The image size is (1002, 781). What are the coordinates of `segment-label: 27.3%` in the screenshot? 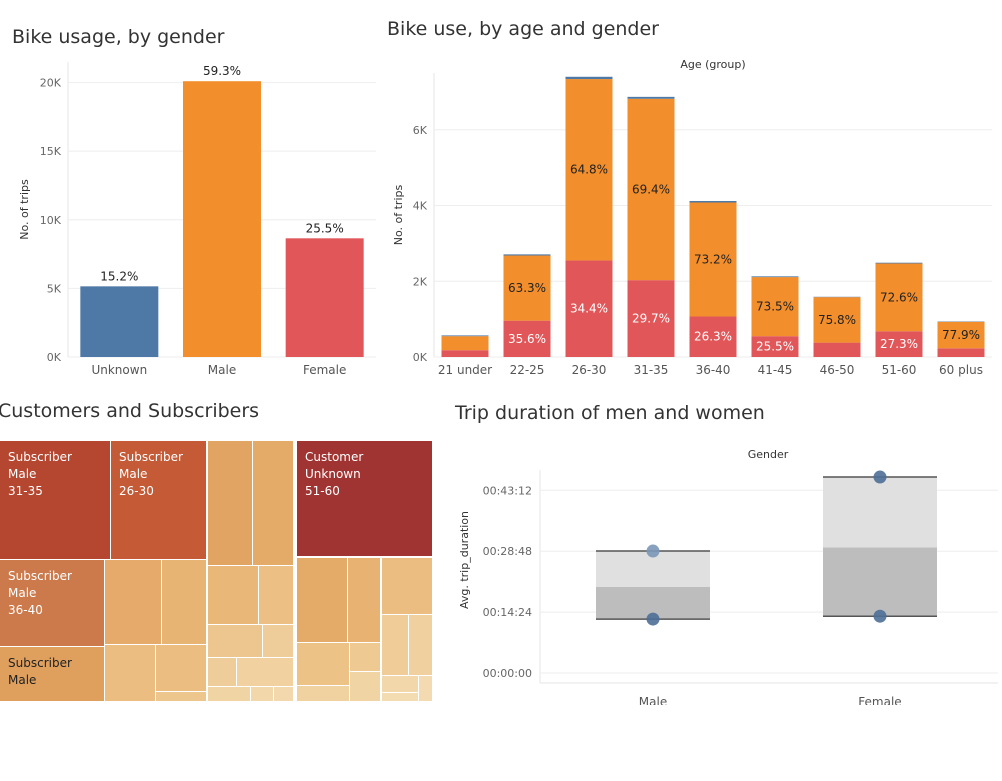 It's located at (899, 344).